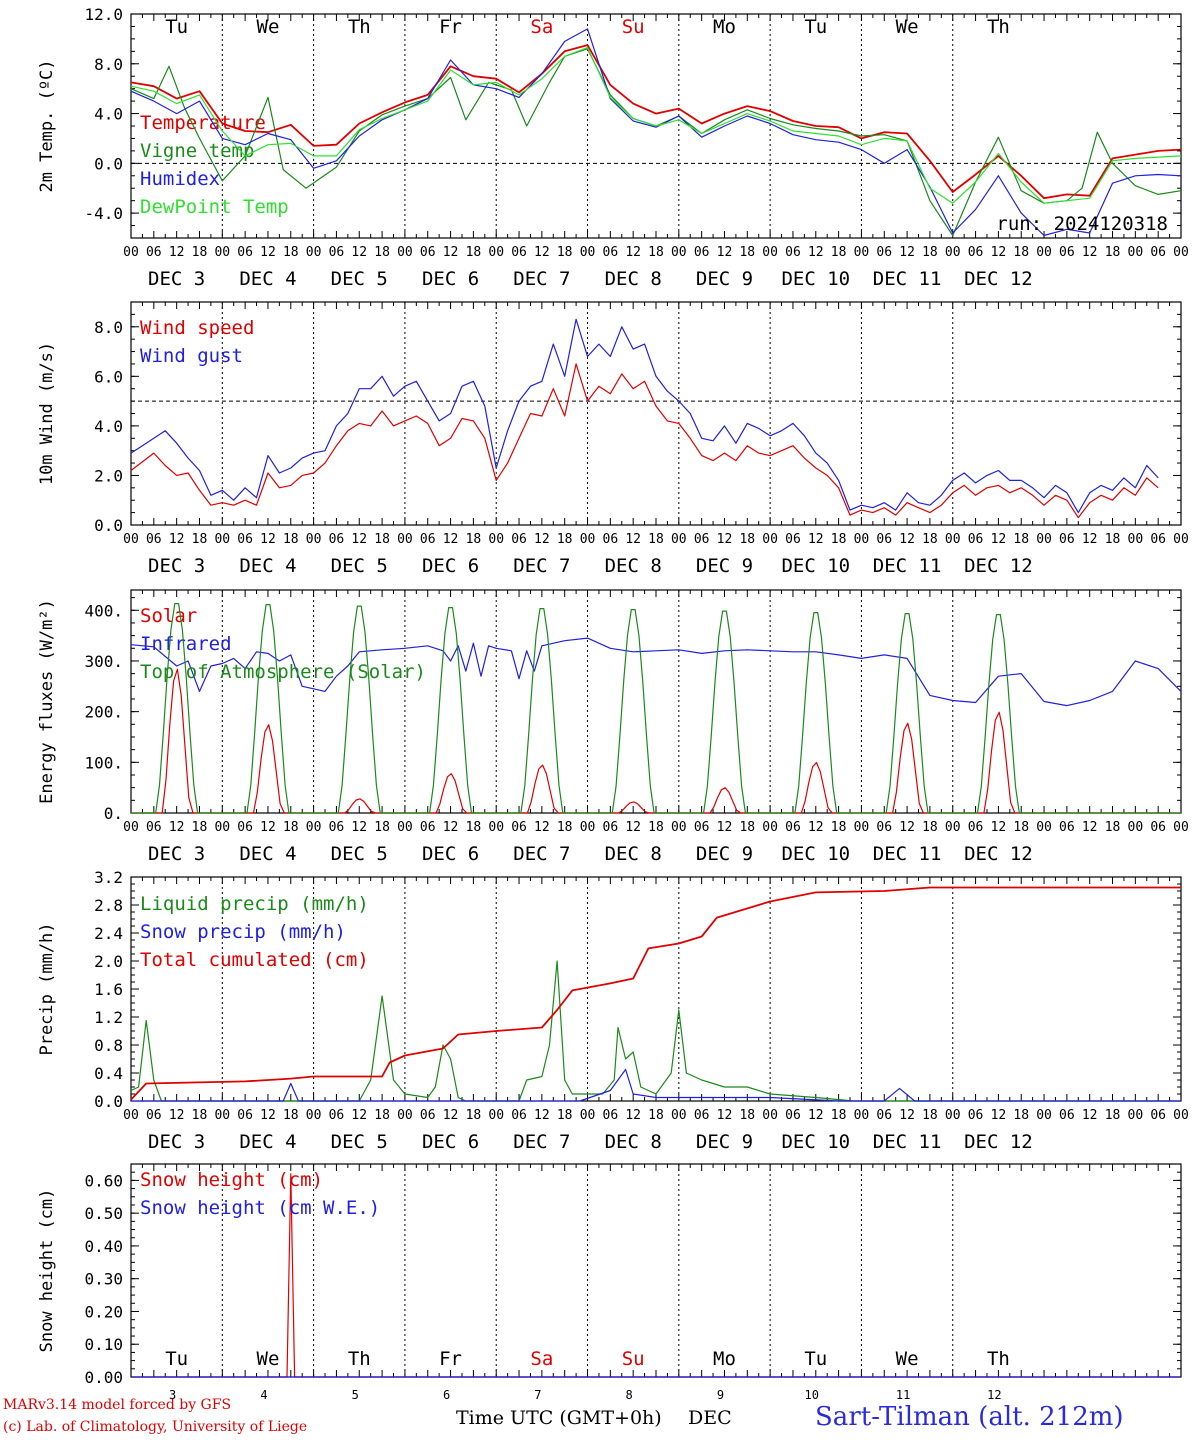 This screenshot has height=1440, width=1194. What do you see at coordinates (633, 1359) in the screenshot?
I see `weekday-label: Su` at bounding box center [633, 1359].